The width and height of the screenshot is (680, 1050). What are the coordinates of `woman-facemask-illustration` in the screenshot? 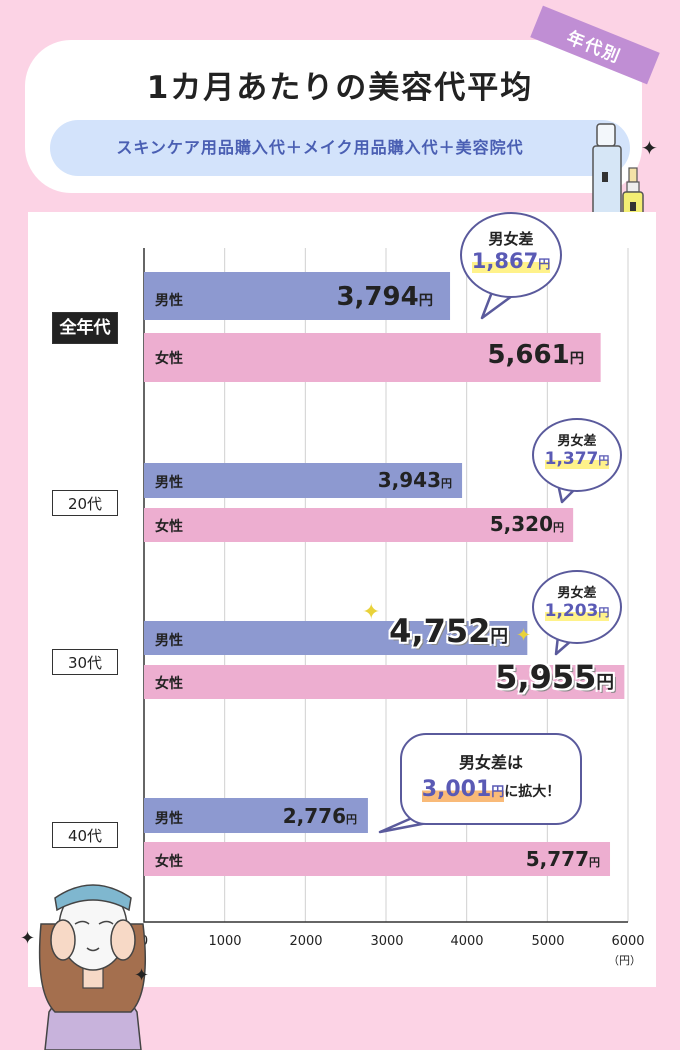 It's located at (92, 967).